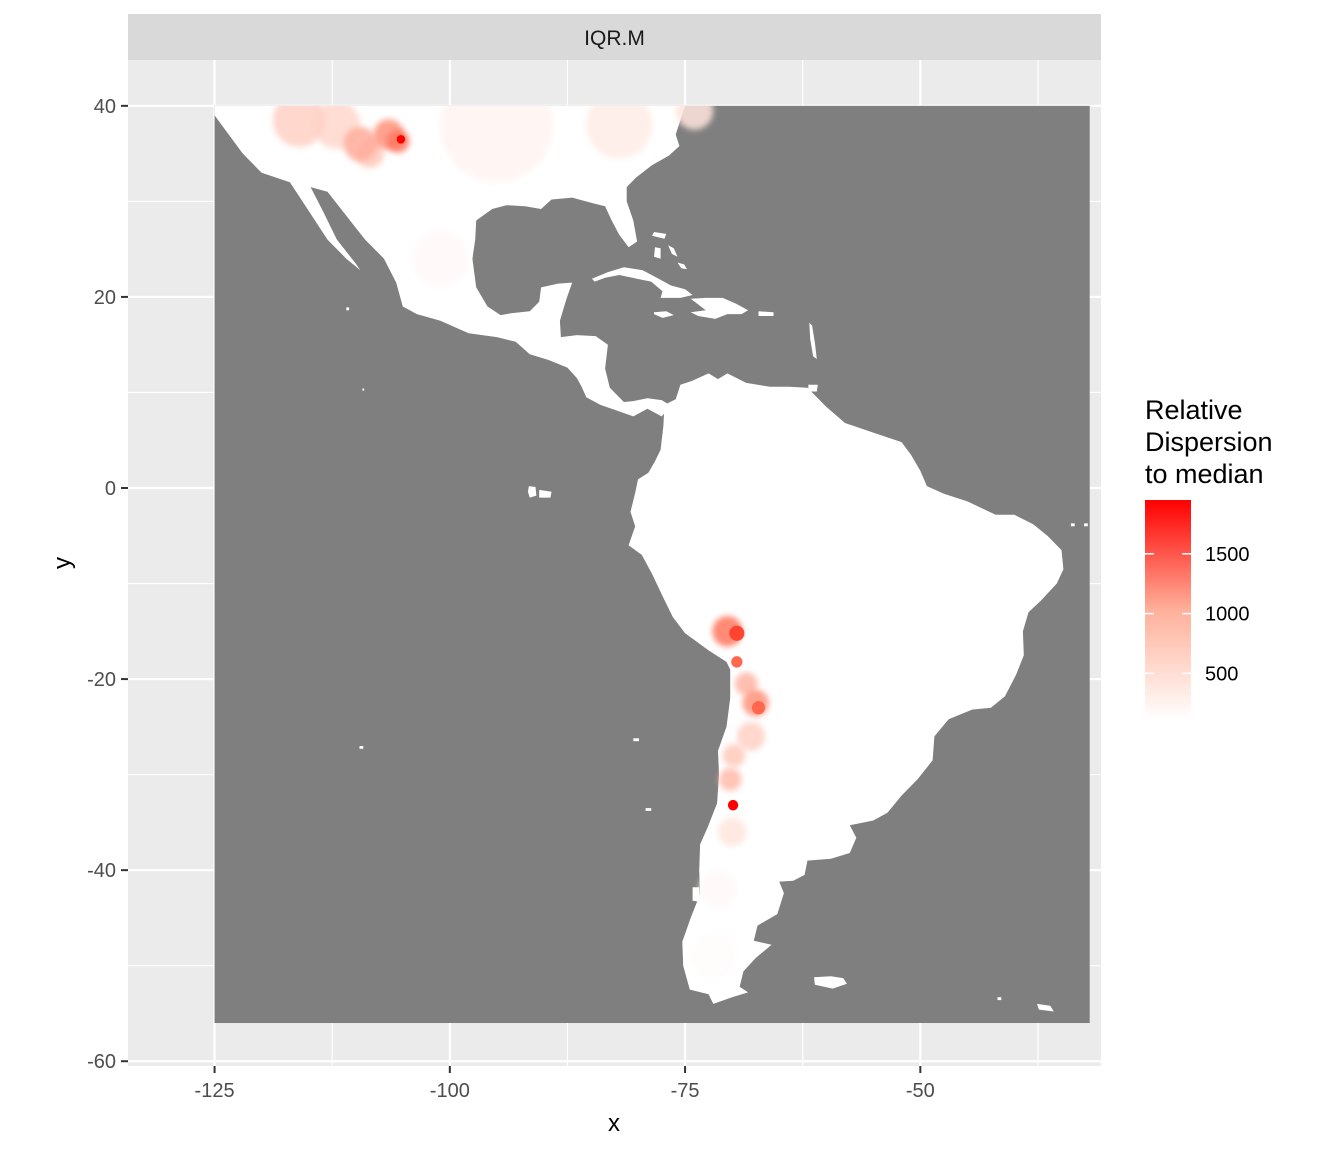 The image size is (1344, 1152). Describe the element at coordinates (1086, 525) in the screenshot. I see `land-fernando-noronha` at that location.